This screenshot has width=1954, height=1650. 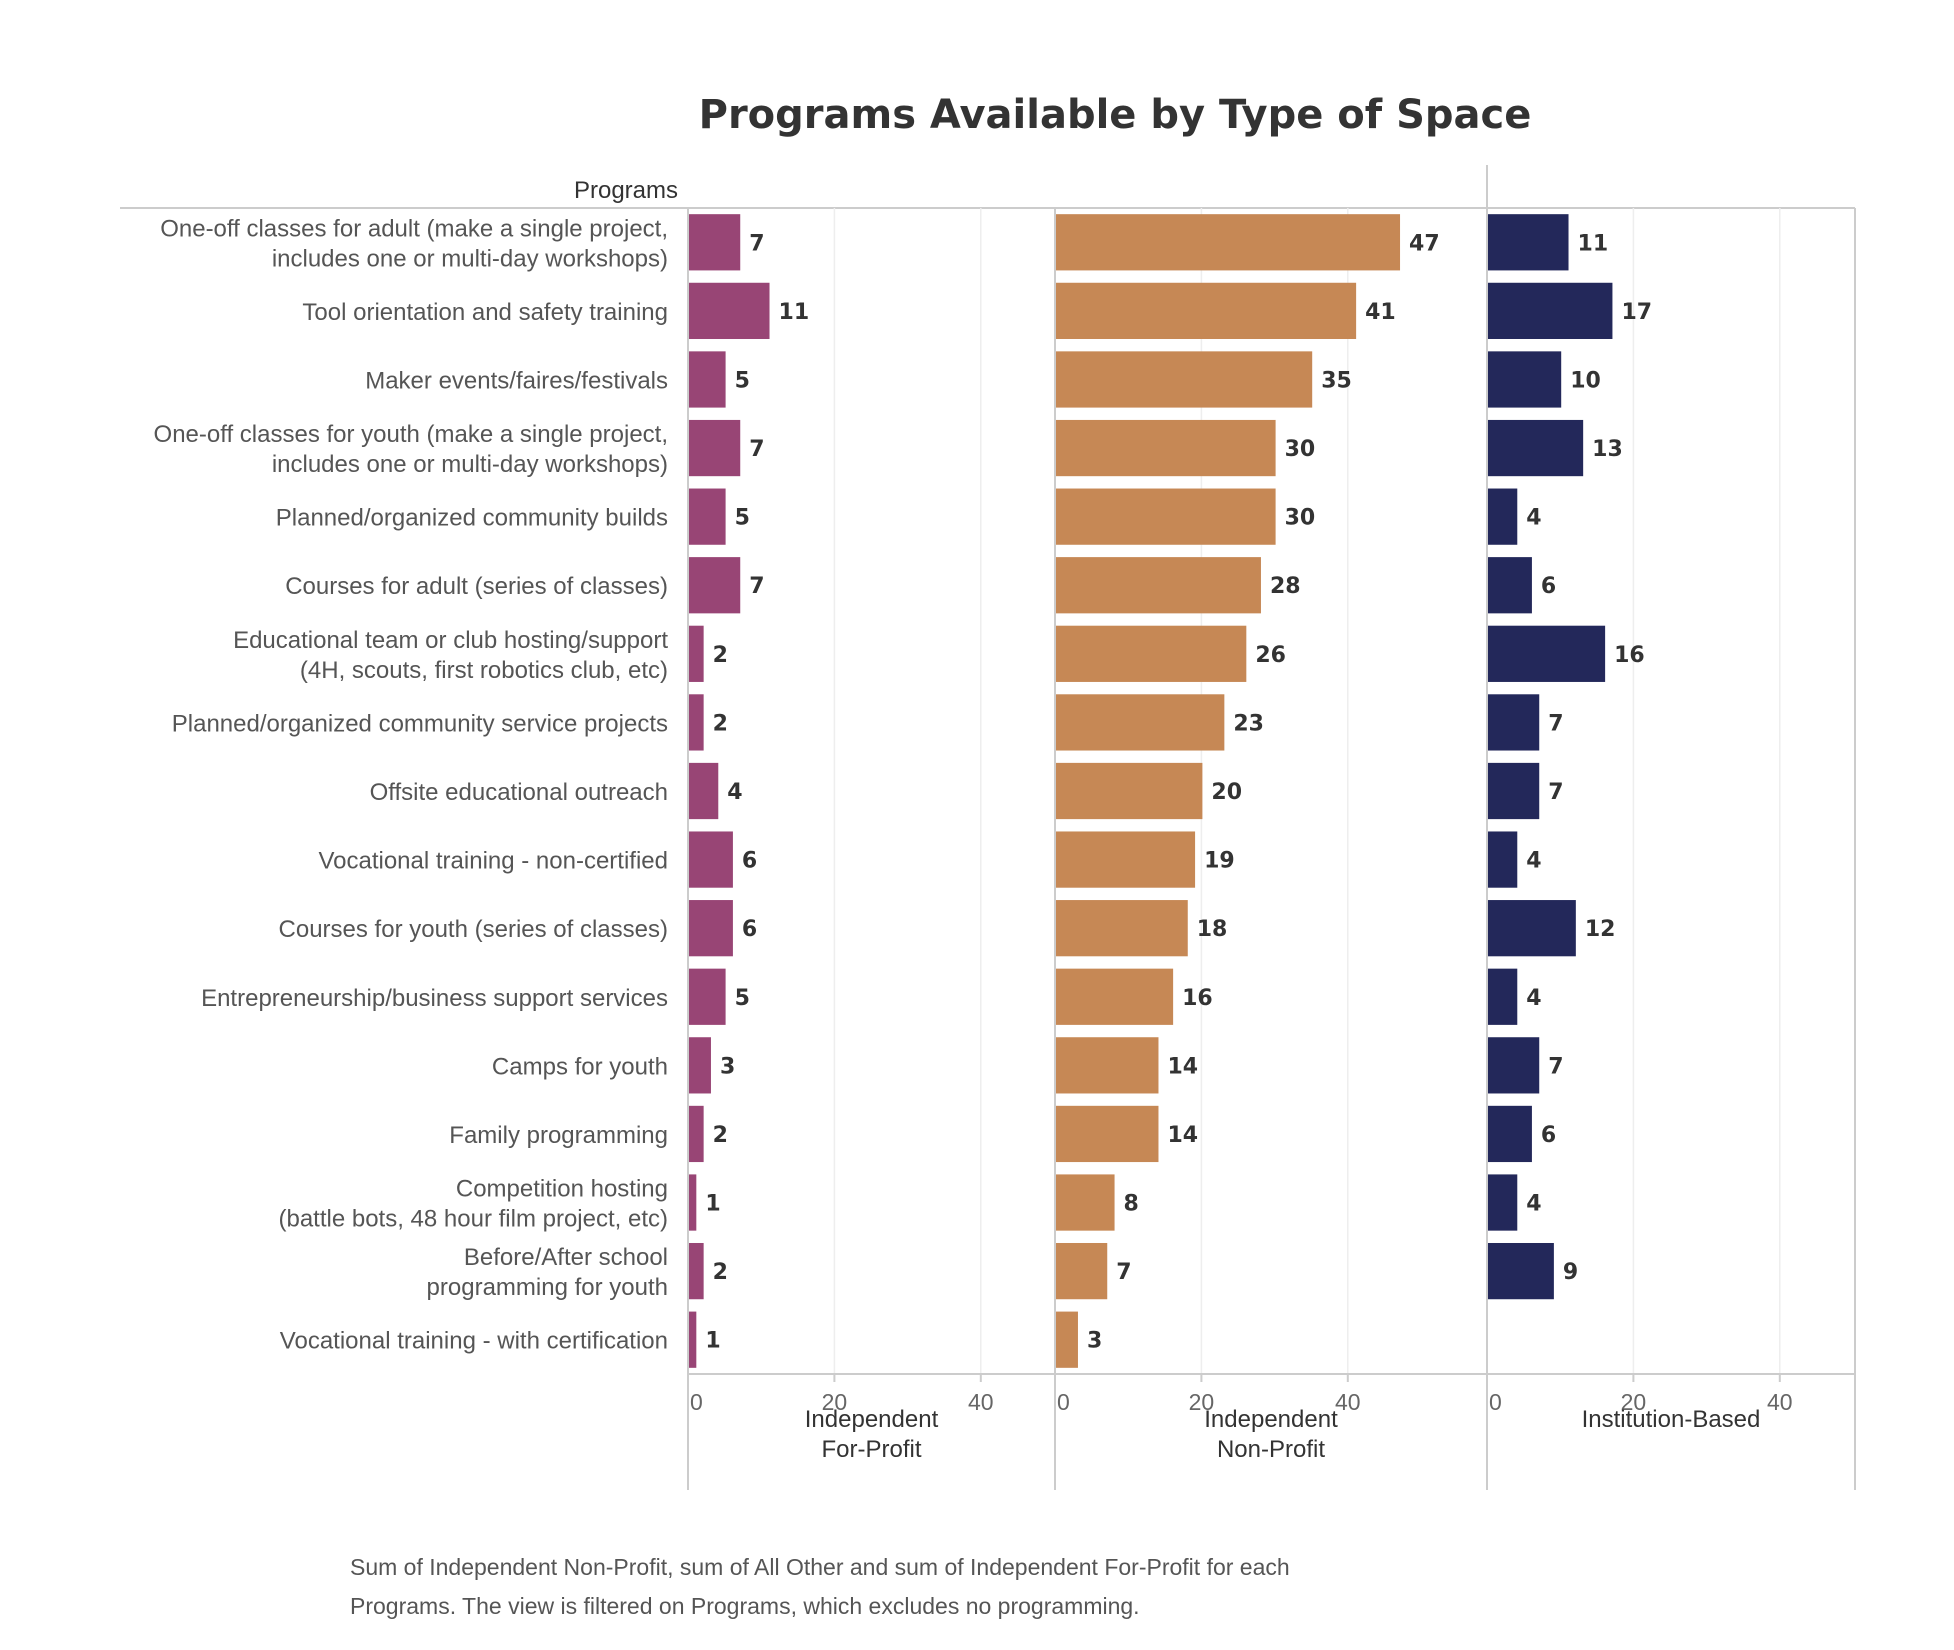 What do you see at coordinates (1248, 723) in the screenshot?
I see `data-label: 23` at bounding box center [1248, 723].